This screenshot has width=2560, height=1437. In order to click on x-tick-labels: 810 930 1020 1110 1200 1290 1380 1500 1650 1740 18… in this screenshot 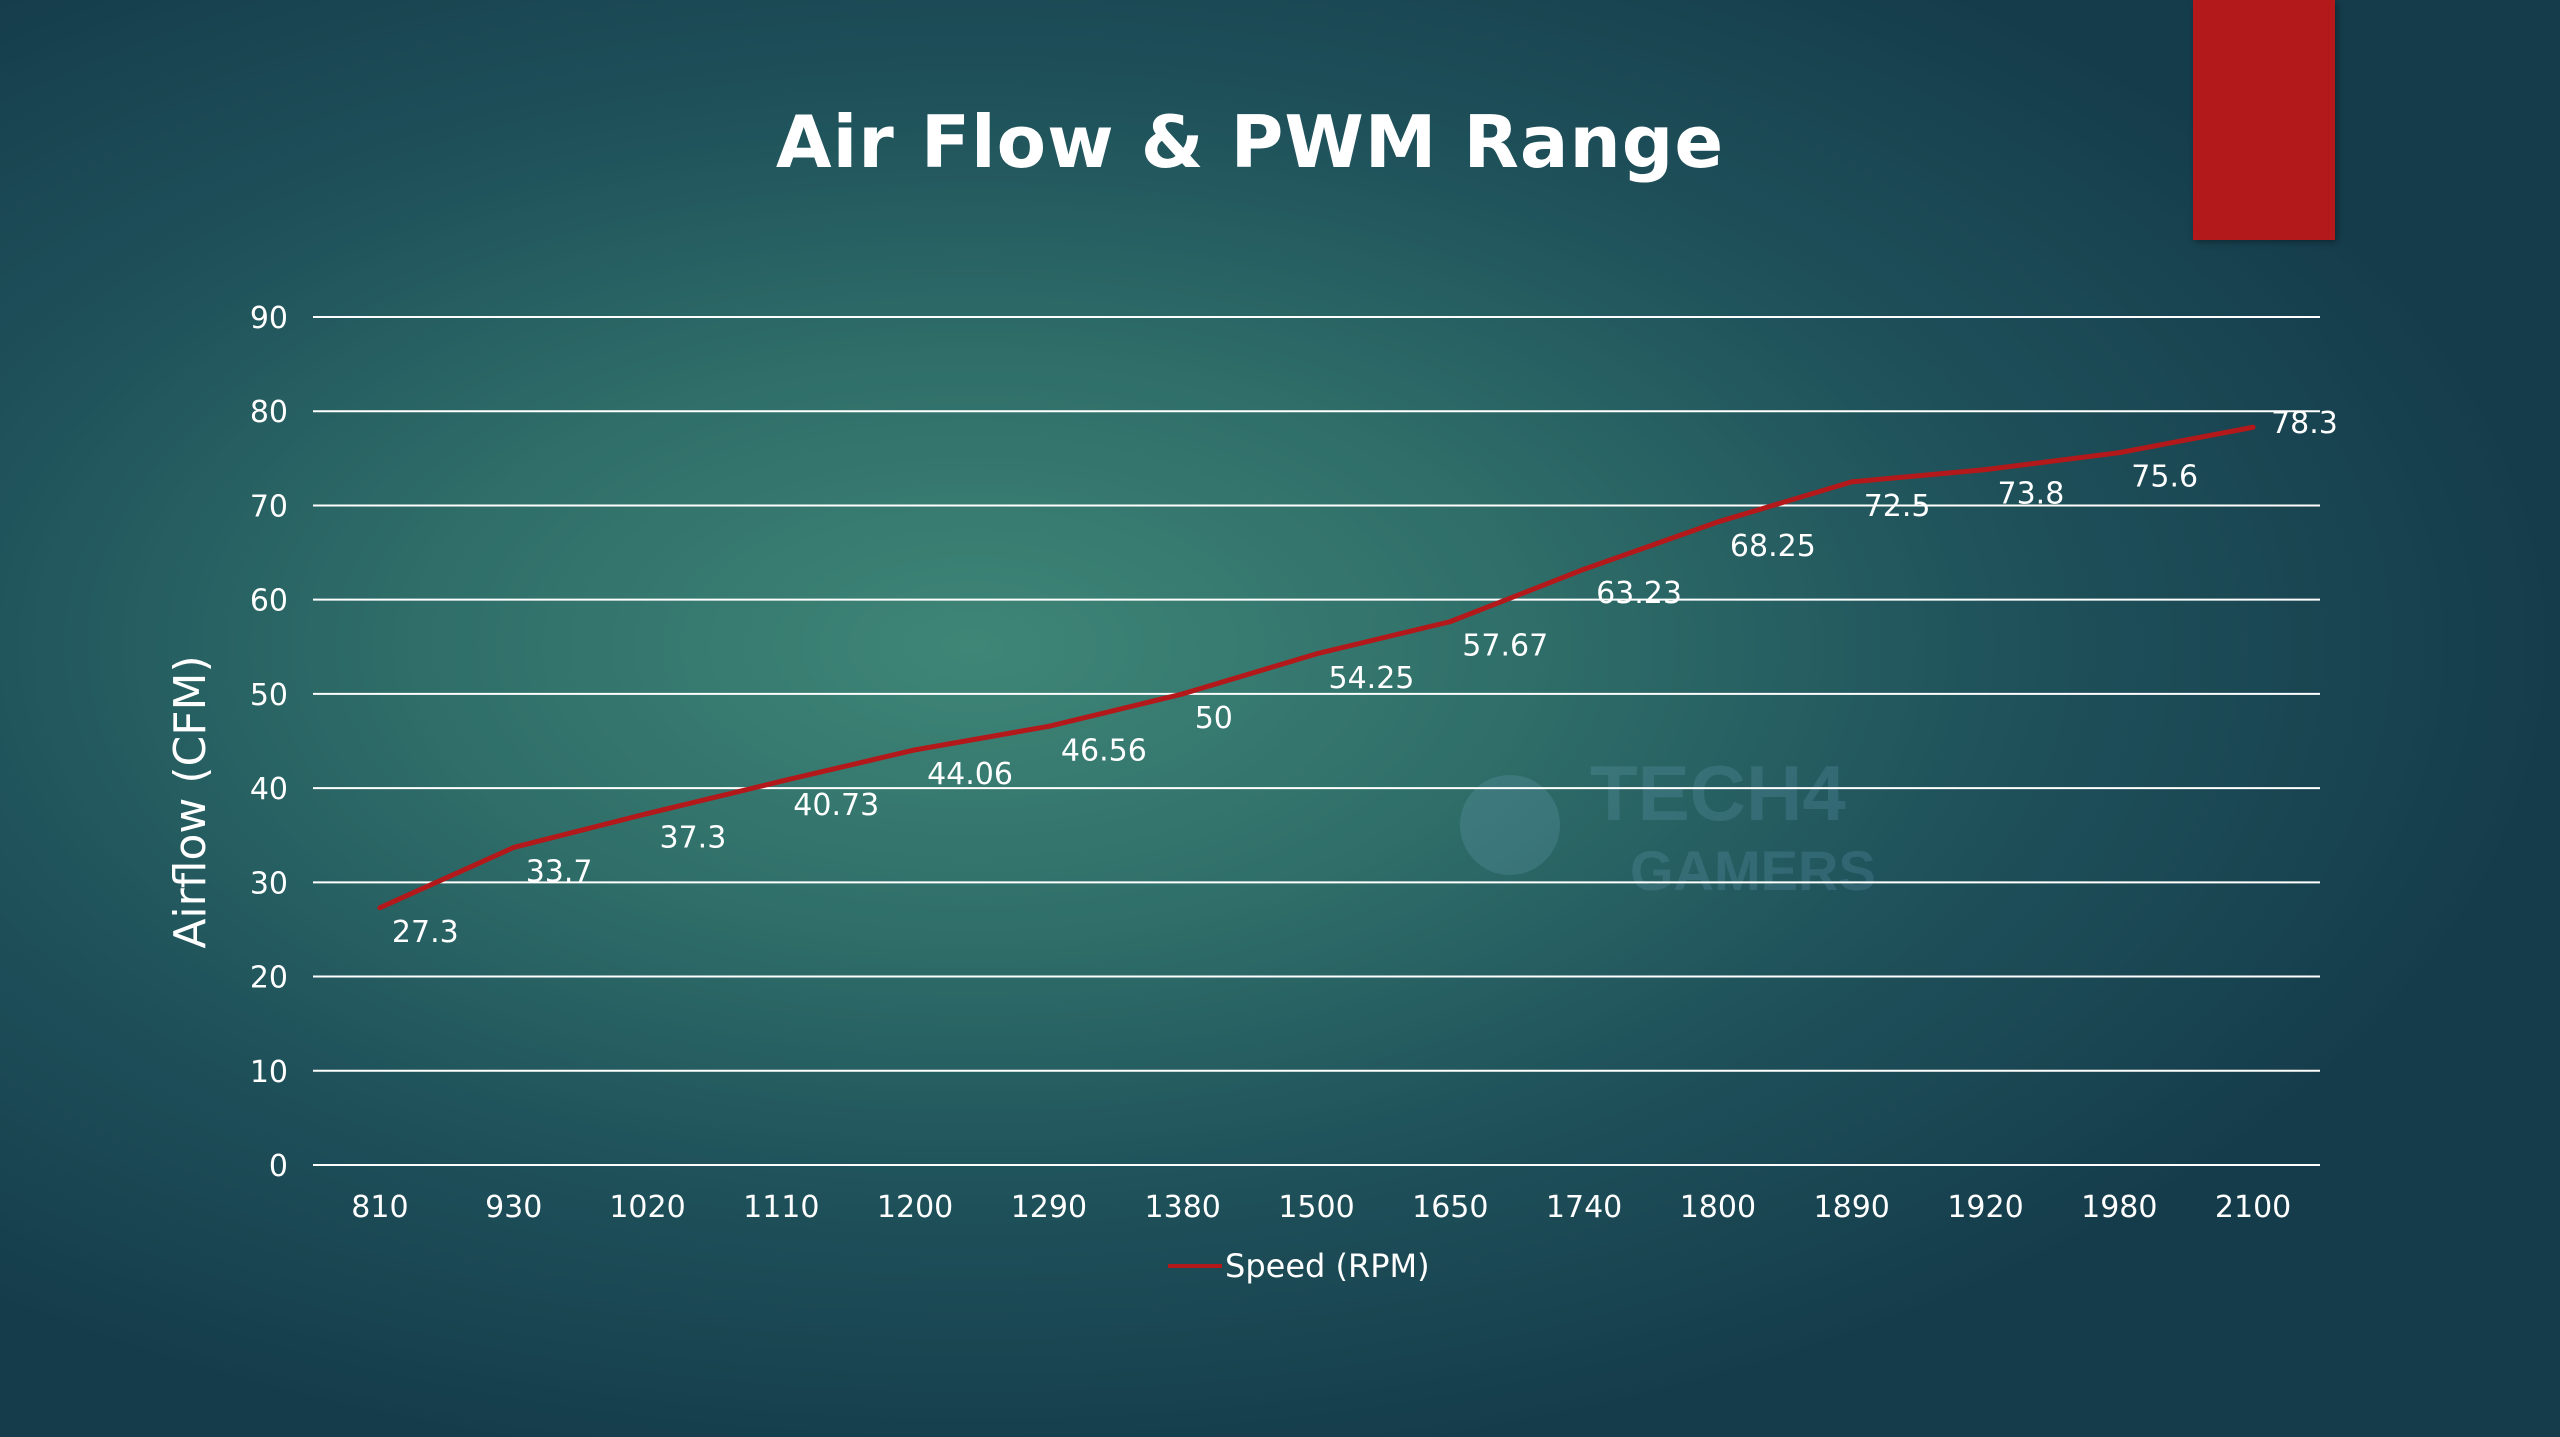, I will do `click(1321, 1207)`.